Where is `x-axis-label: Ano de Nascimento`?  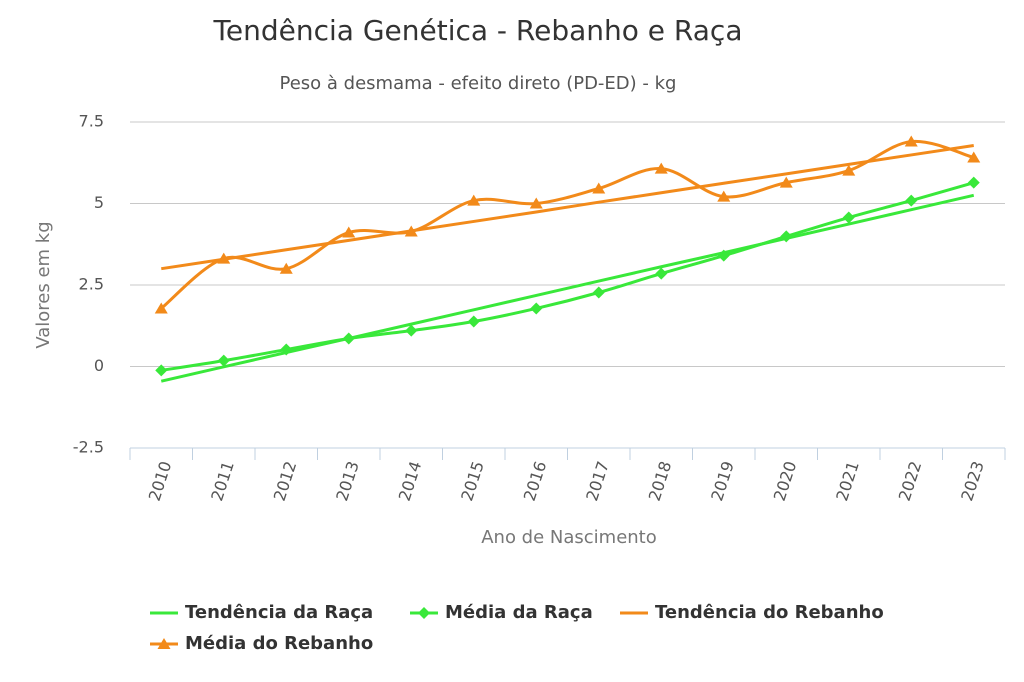
x-axis-label: Ano de Nascimento is located at coordinates (569, 537).